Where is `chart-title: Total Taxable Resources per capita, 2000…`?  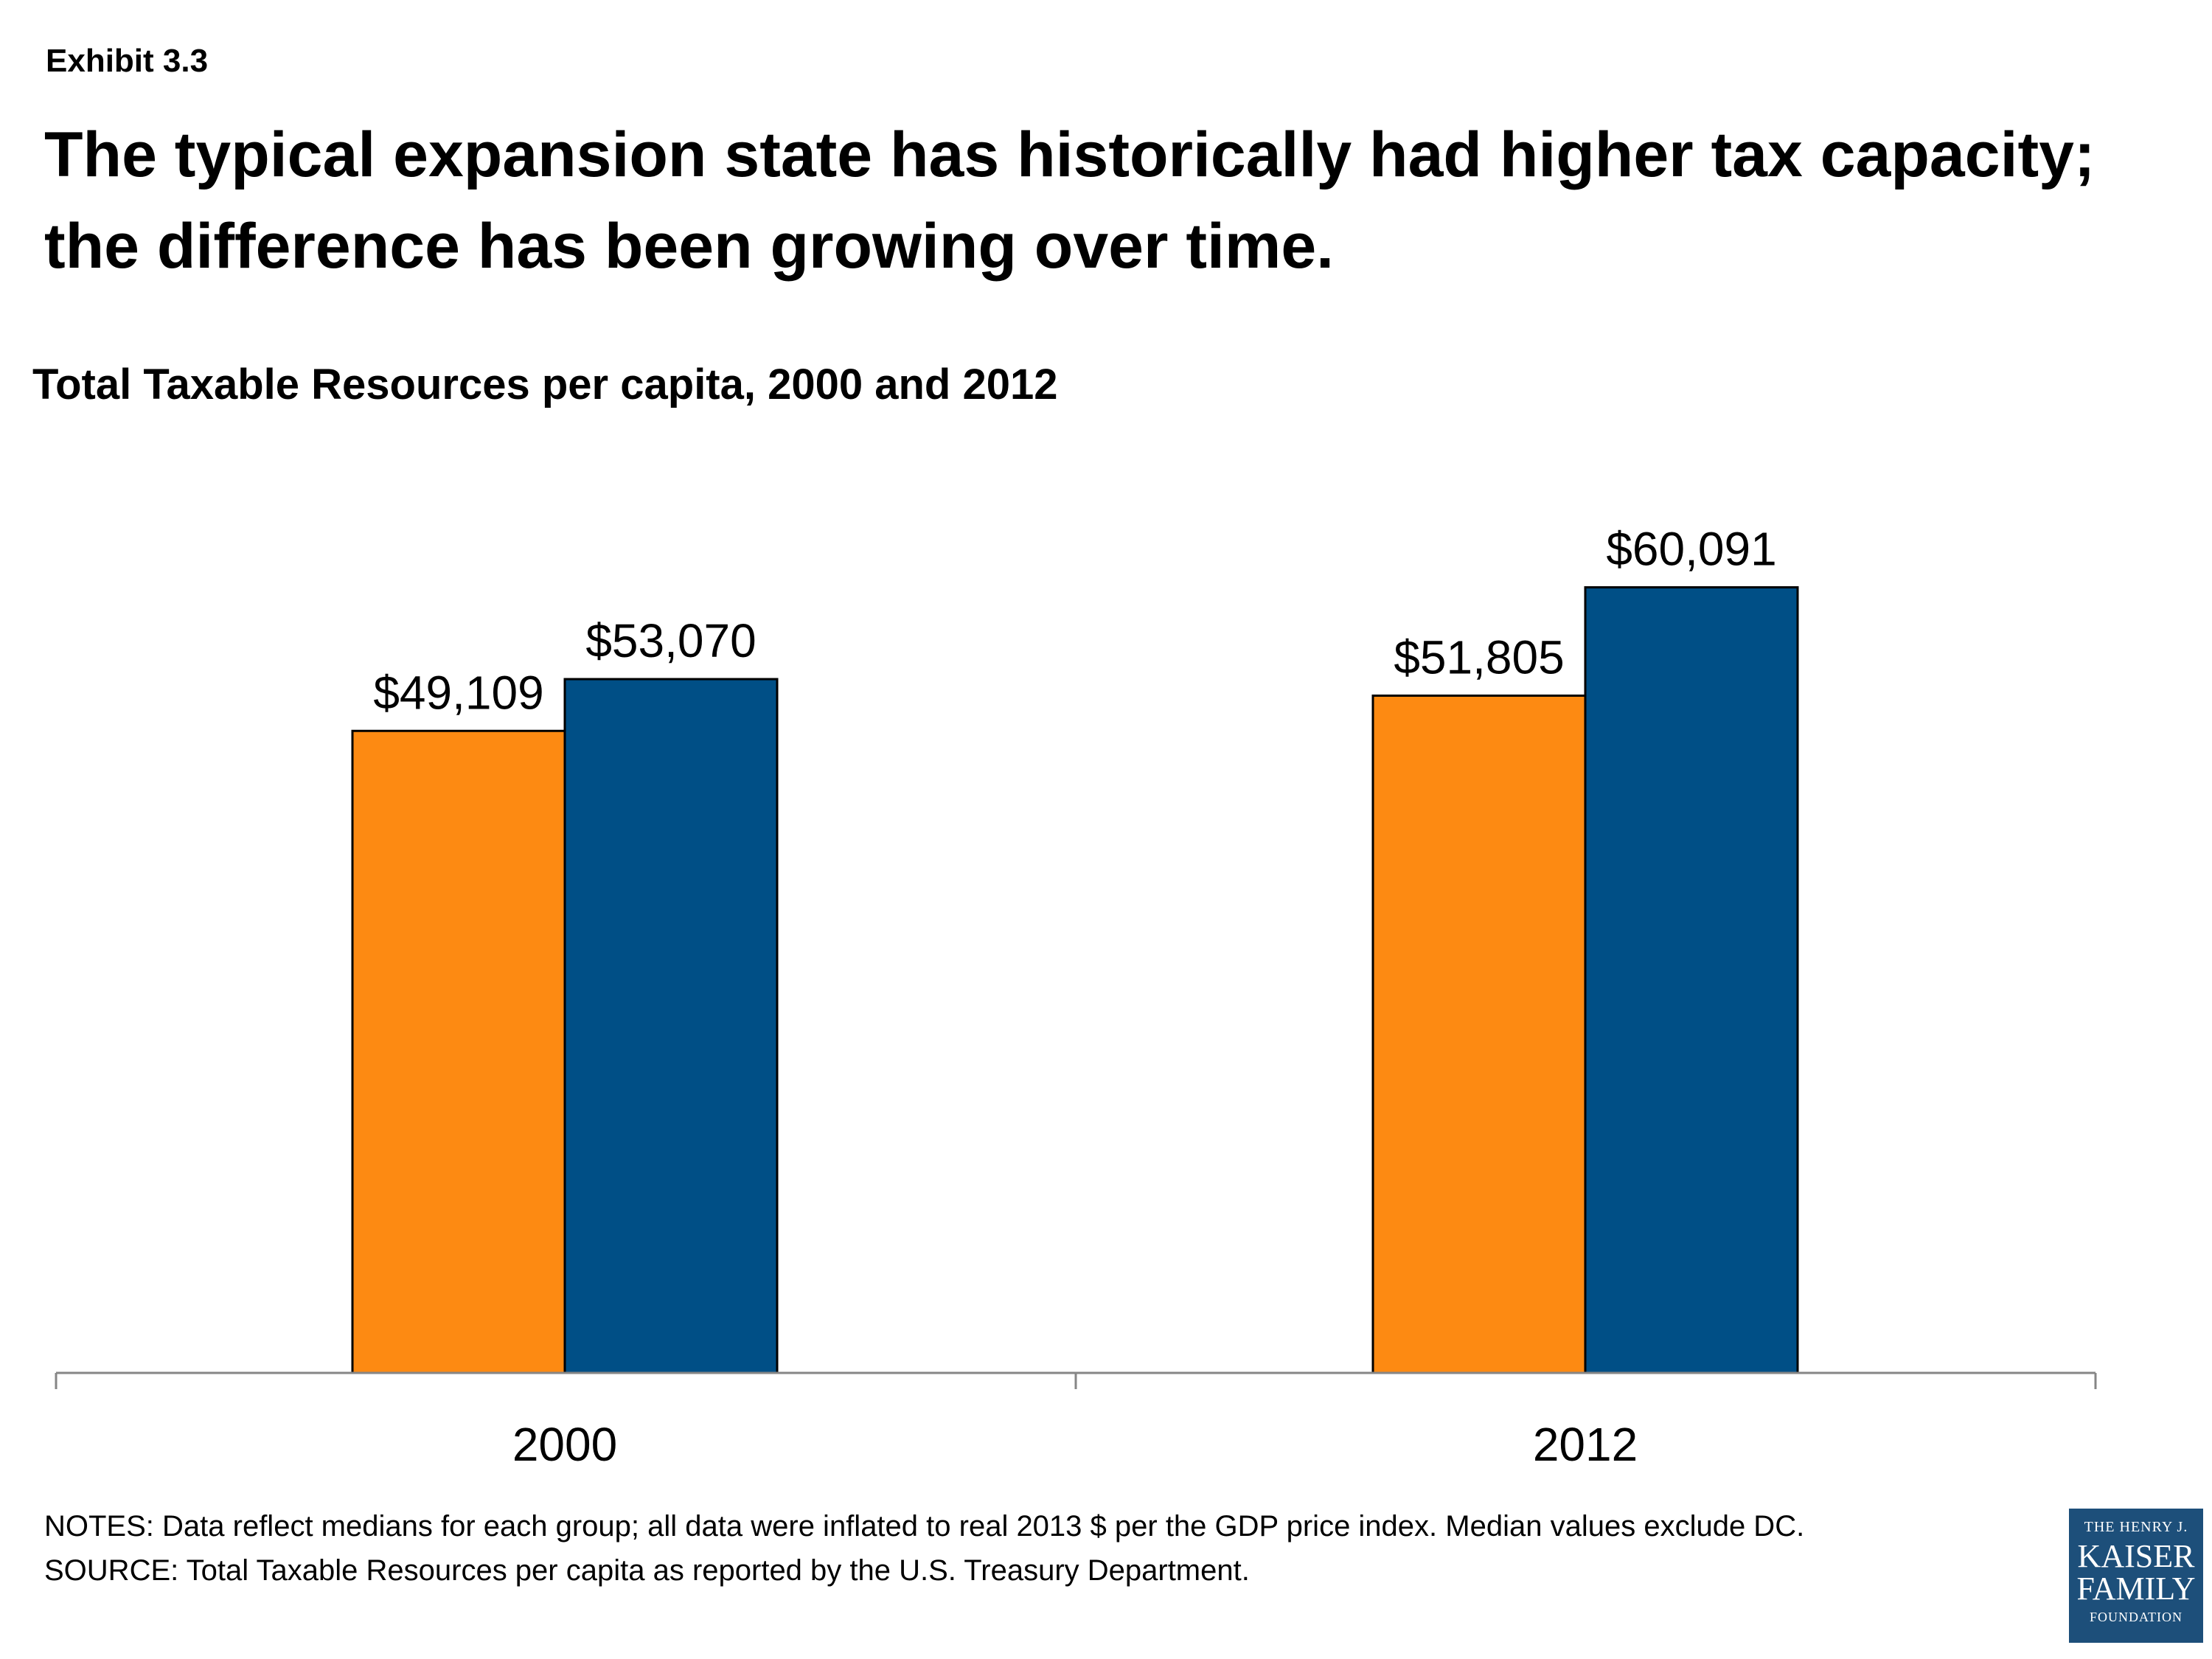 chart-title: Total Taxable Resources per capita, 2000… is located at coordinates (545, 384).